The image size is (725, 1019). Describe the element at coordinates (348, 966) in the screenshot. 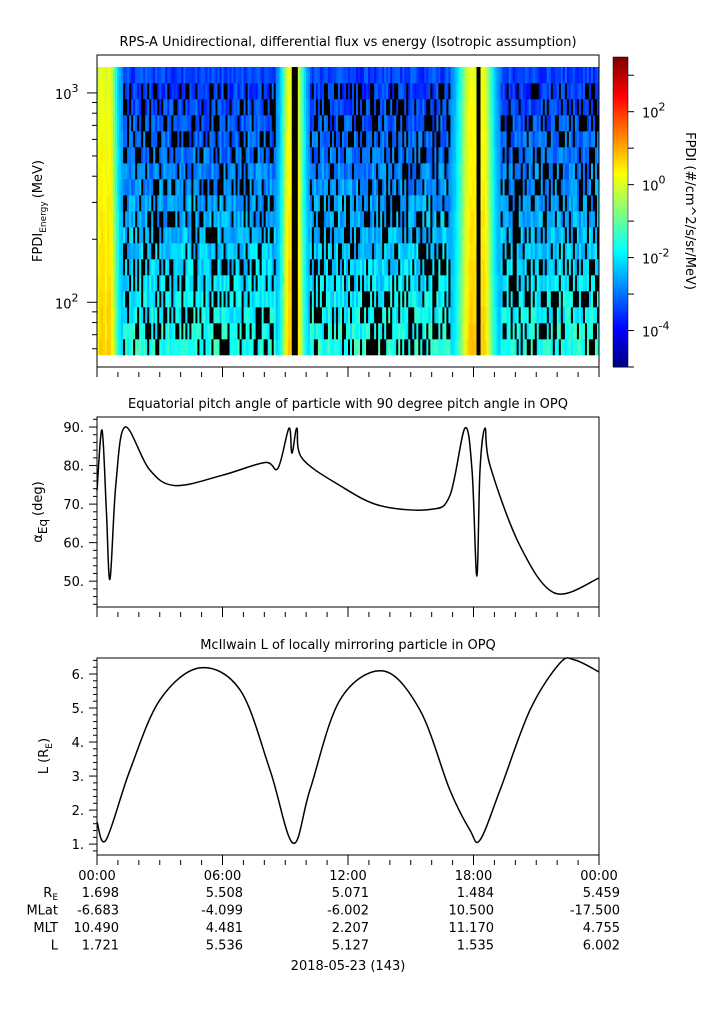

I see `date-label: 2018-05-23 (143)` at that location.